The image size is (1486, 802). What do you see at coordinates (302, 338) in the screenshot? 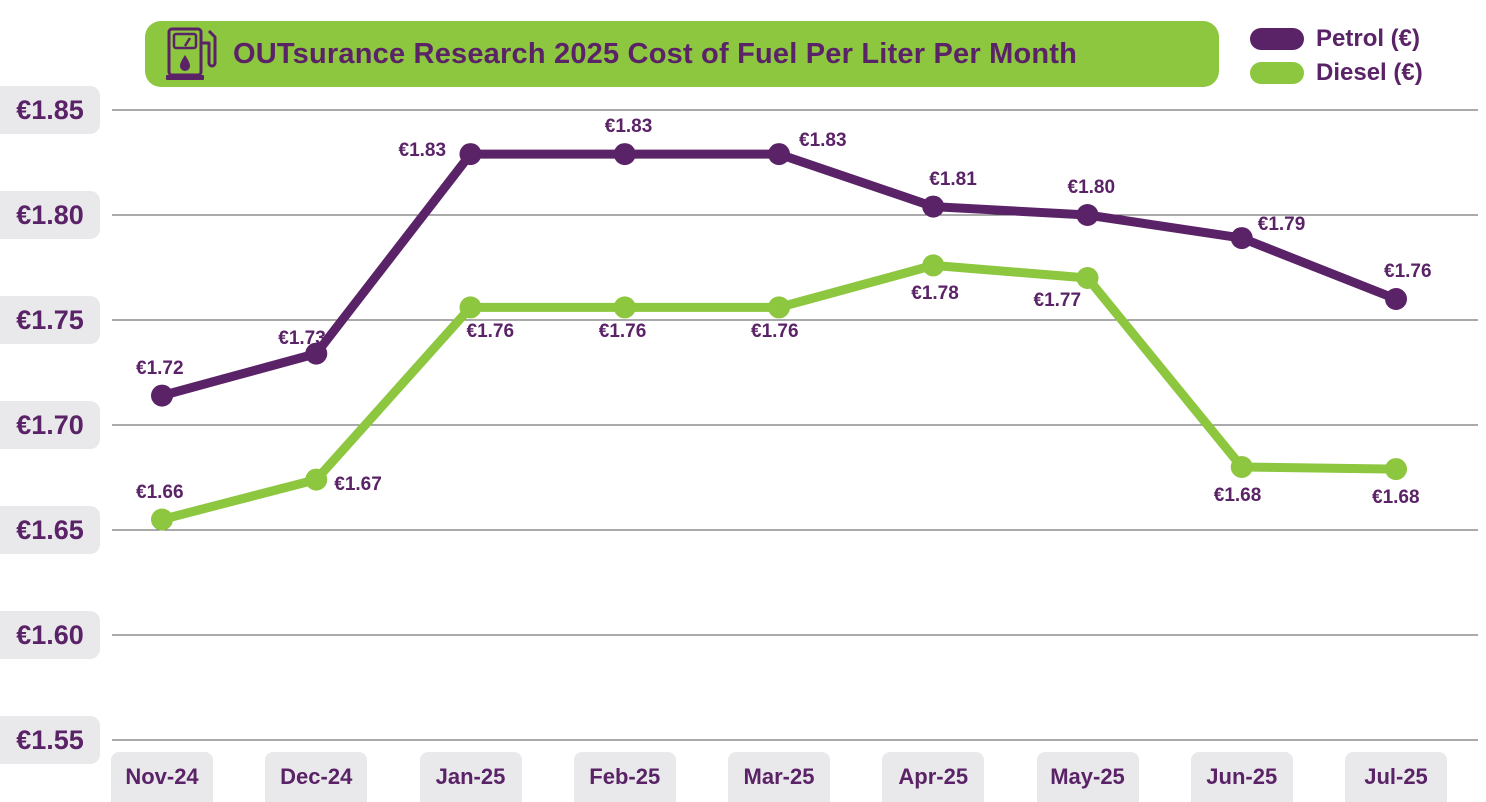
I see `data-label: €1.73` at bounding box center [302, 338].